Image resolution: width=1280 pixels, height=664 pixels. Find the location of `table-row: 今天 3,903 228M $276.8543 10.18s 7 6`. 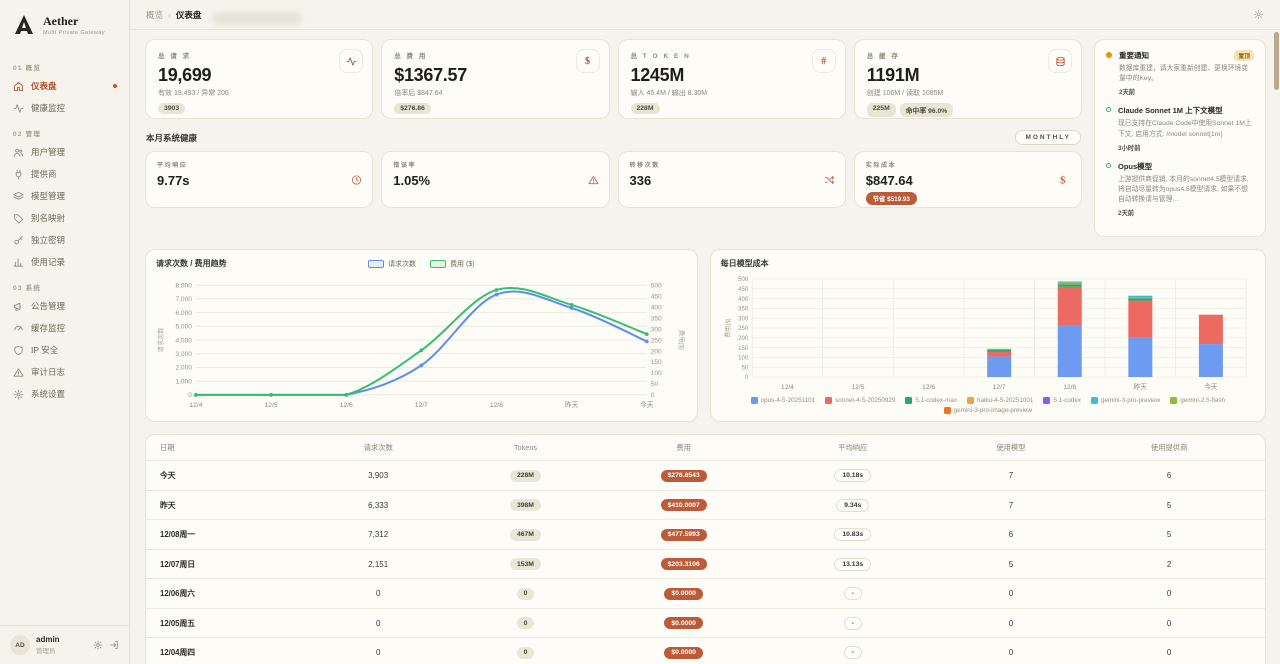

table-row: 今天 3,903 228M $276.8543 10.18s 7 6 is located at coordinates (705, 475).